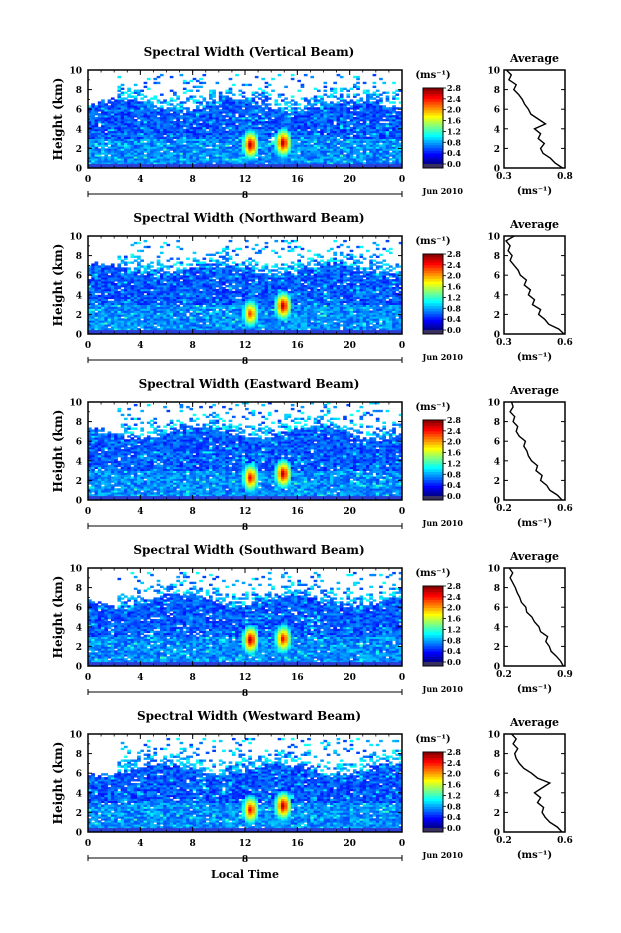 Image resolution: width=621 pixels, height=933 pixels. What do you see at coordinates (497, 628) in the screenshot?
I see `avg-y-tick-label: 4` at bounding box center [497, 628].